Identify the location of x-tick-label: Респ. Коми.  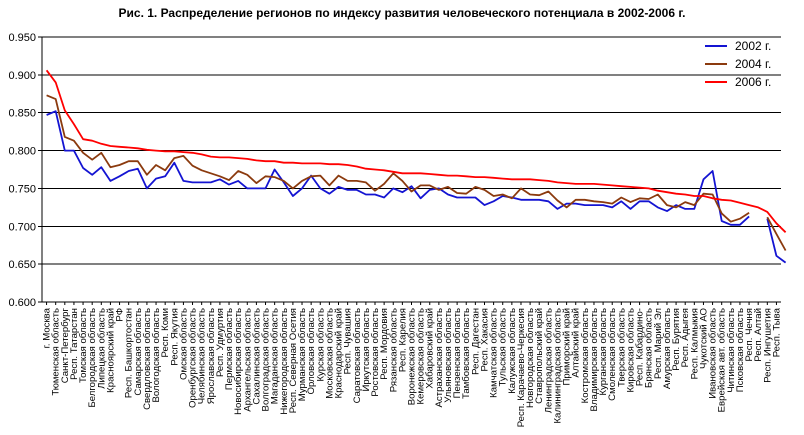
(165, 333).